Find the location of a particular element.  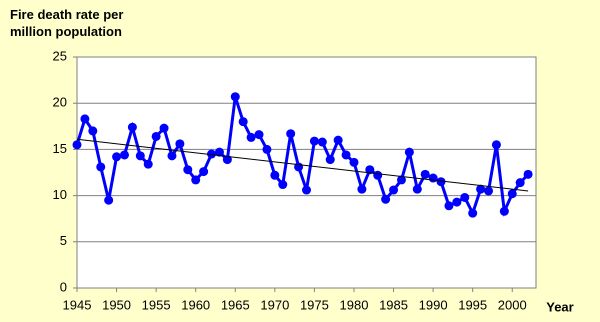

y-tick-label: 25 is located at coordinates (60, 55).